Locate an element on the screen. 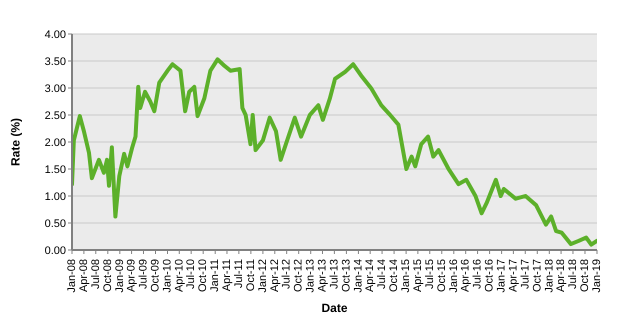  y-tick-label: 1.00 is located at coordinates (55, 196).